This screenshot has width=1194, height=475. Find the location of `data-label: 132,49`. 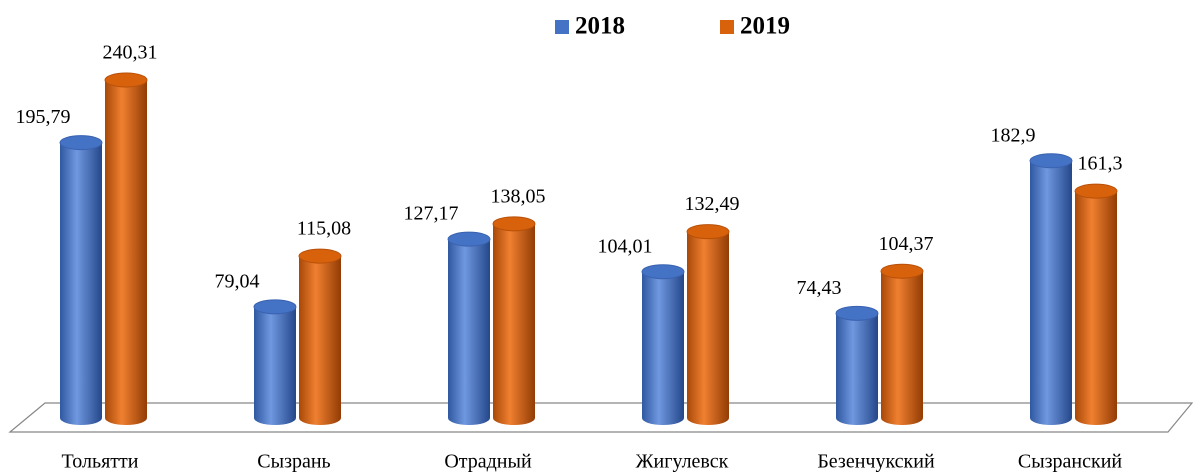

data-label: 132,49 is located at coordinates (712, 204).